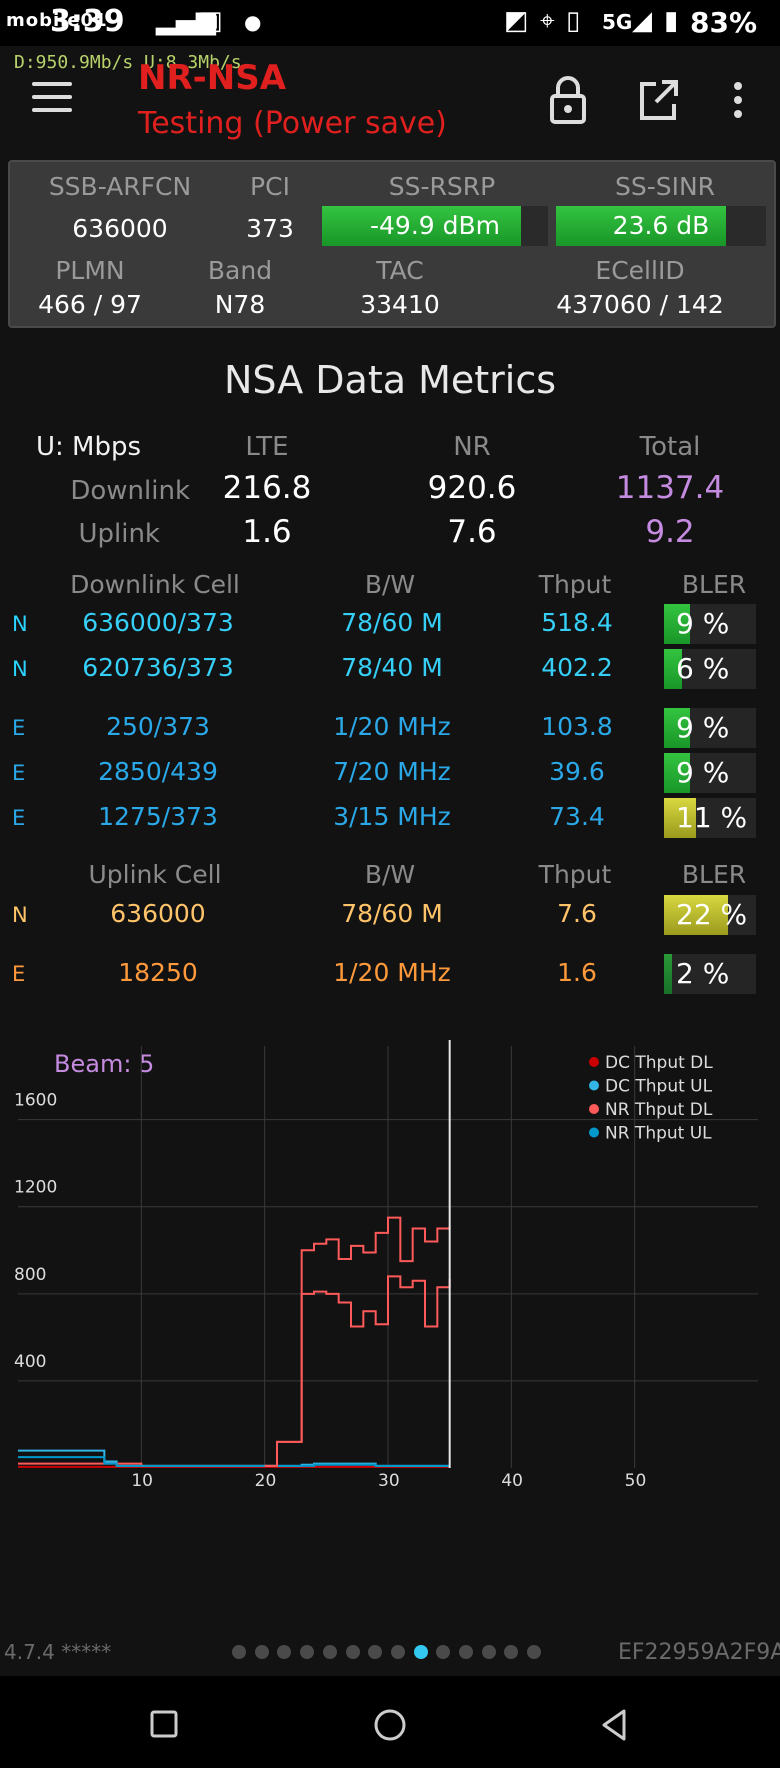 The height and width of the screenshot is (1768, 780). I want to click on overflow-menu-button, so click(738, 99).